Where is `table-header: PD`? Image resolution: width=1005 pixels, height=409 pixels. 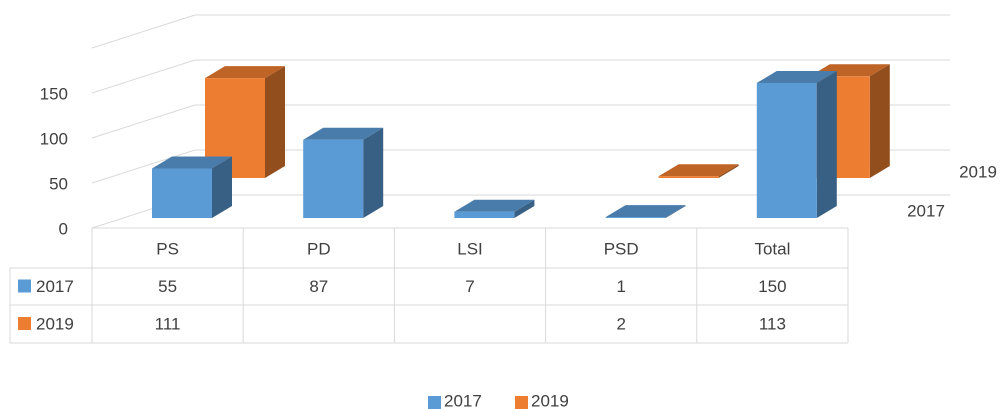 table-header: PD is located at coordinates (319, 248).